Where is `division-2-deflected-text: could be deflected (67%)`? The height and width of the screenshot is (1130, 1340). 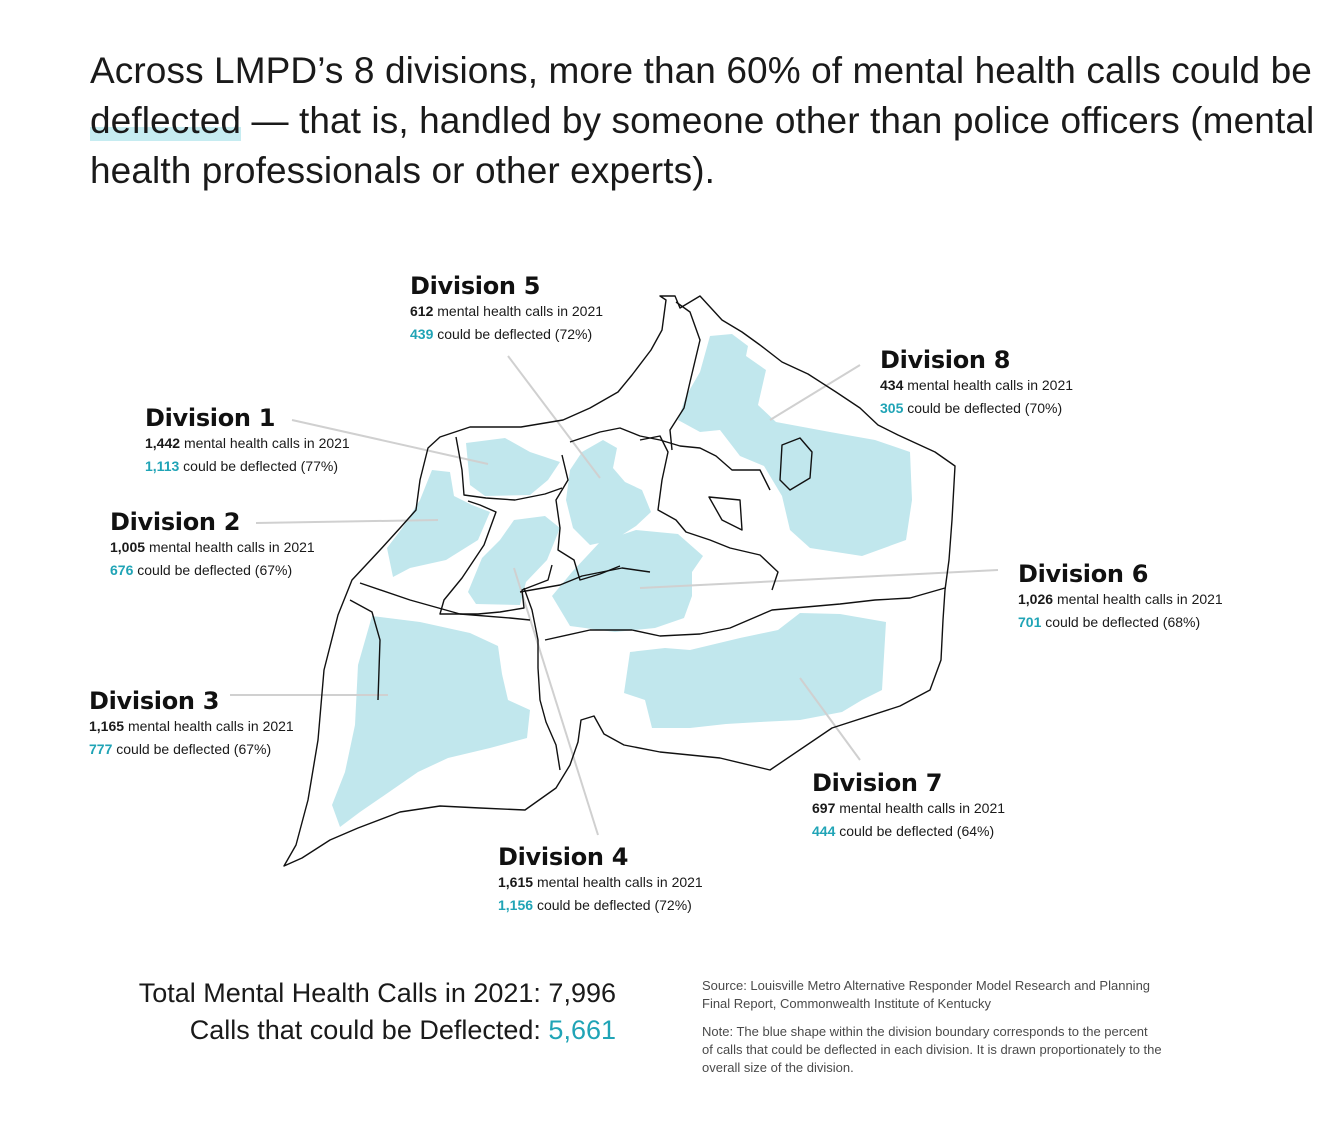
division-2-deflected-text: could be deflected (67%) is located at coordinates (215, 570).